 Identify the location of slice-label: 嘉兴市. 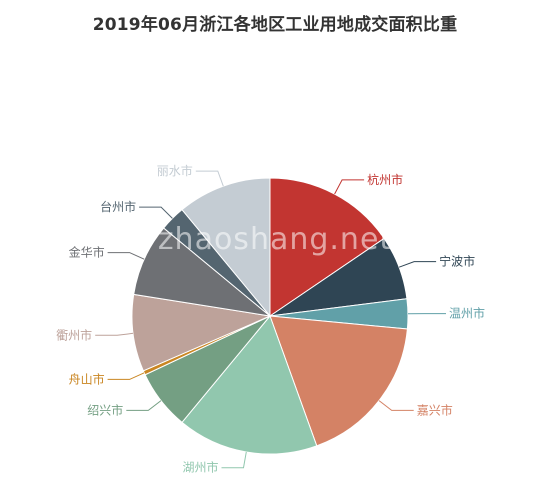
(435, 409).